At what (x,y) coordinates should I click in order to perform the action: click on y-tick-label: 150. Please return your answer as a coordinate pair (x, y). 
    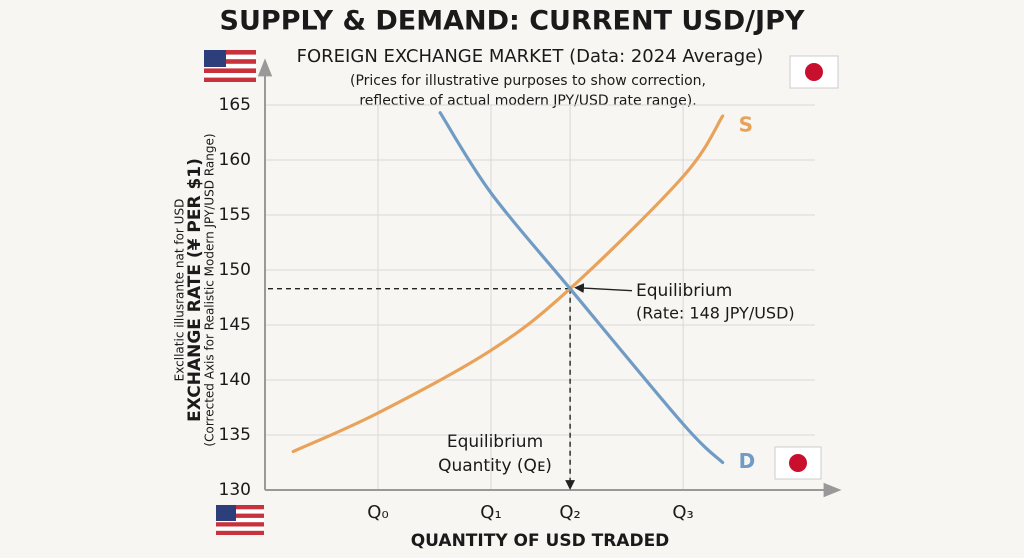
    Looking at the image, I should click on (235, 270).